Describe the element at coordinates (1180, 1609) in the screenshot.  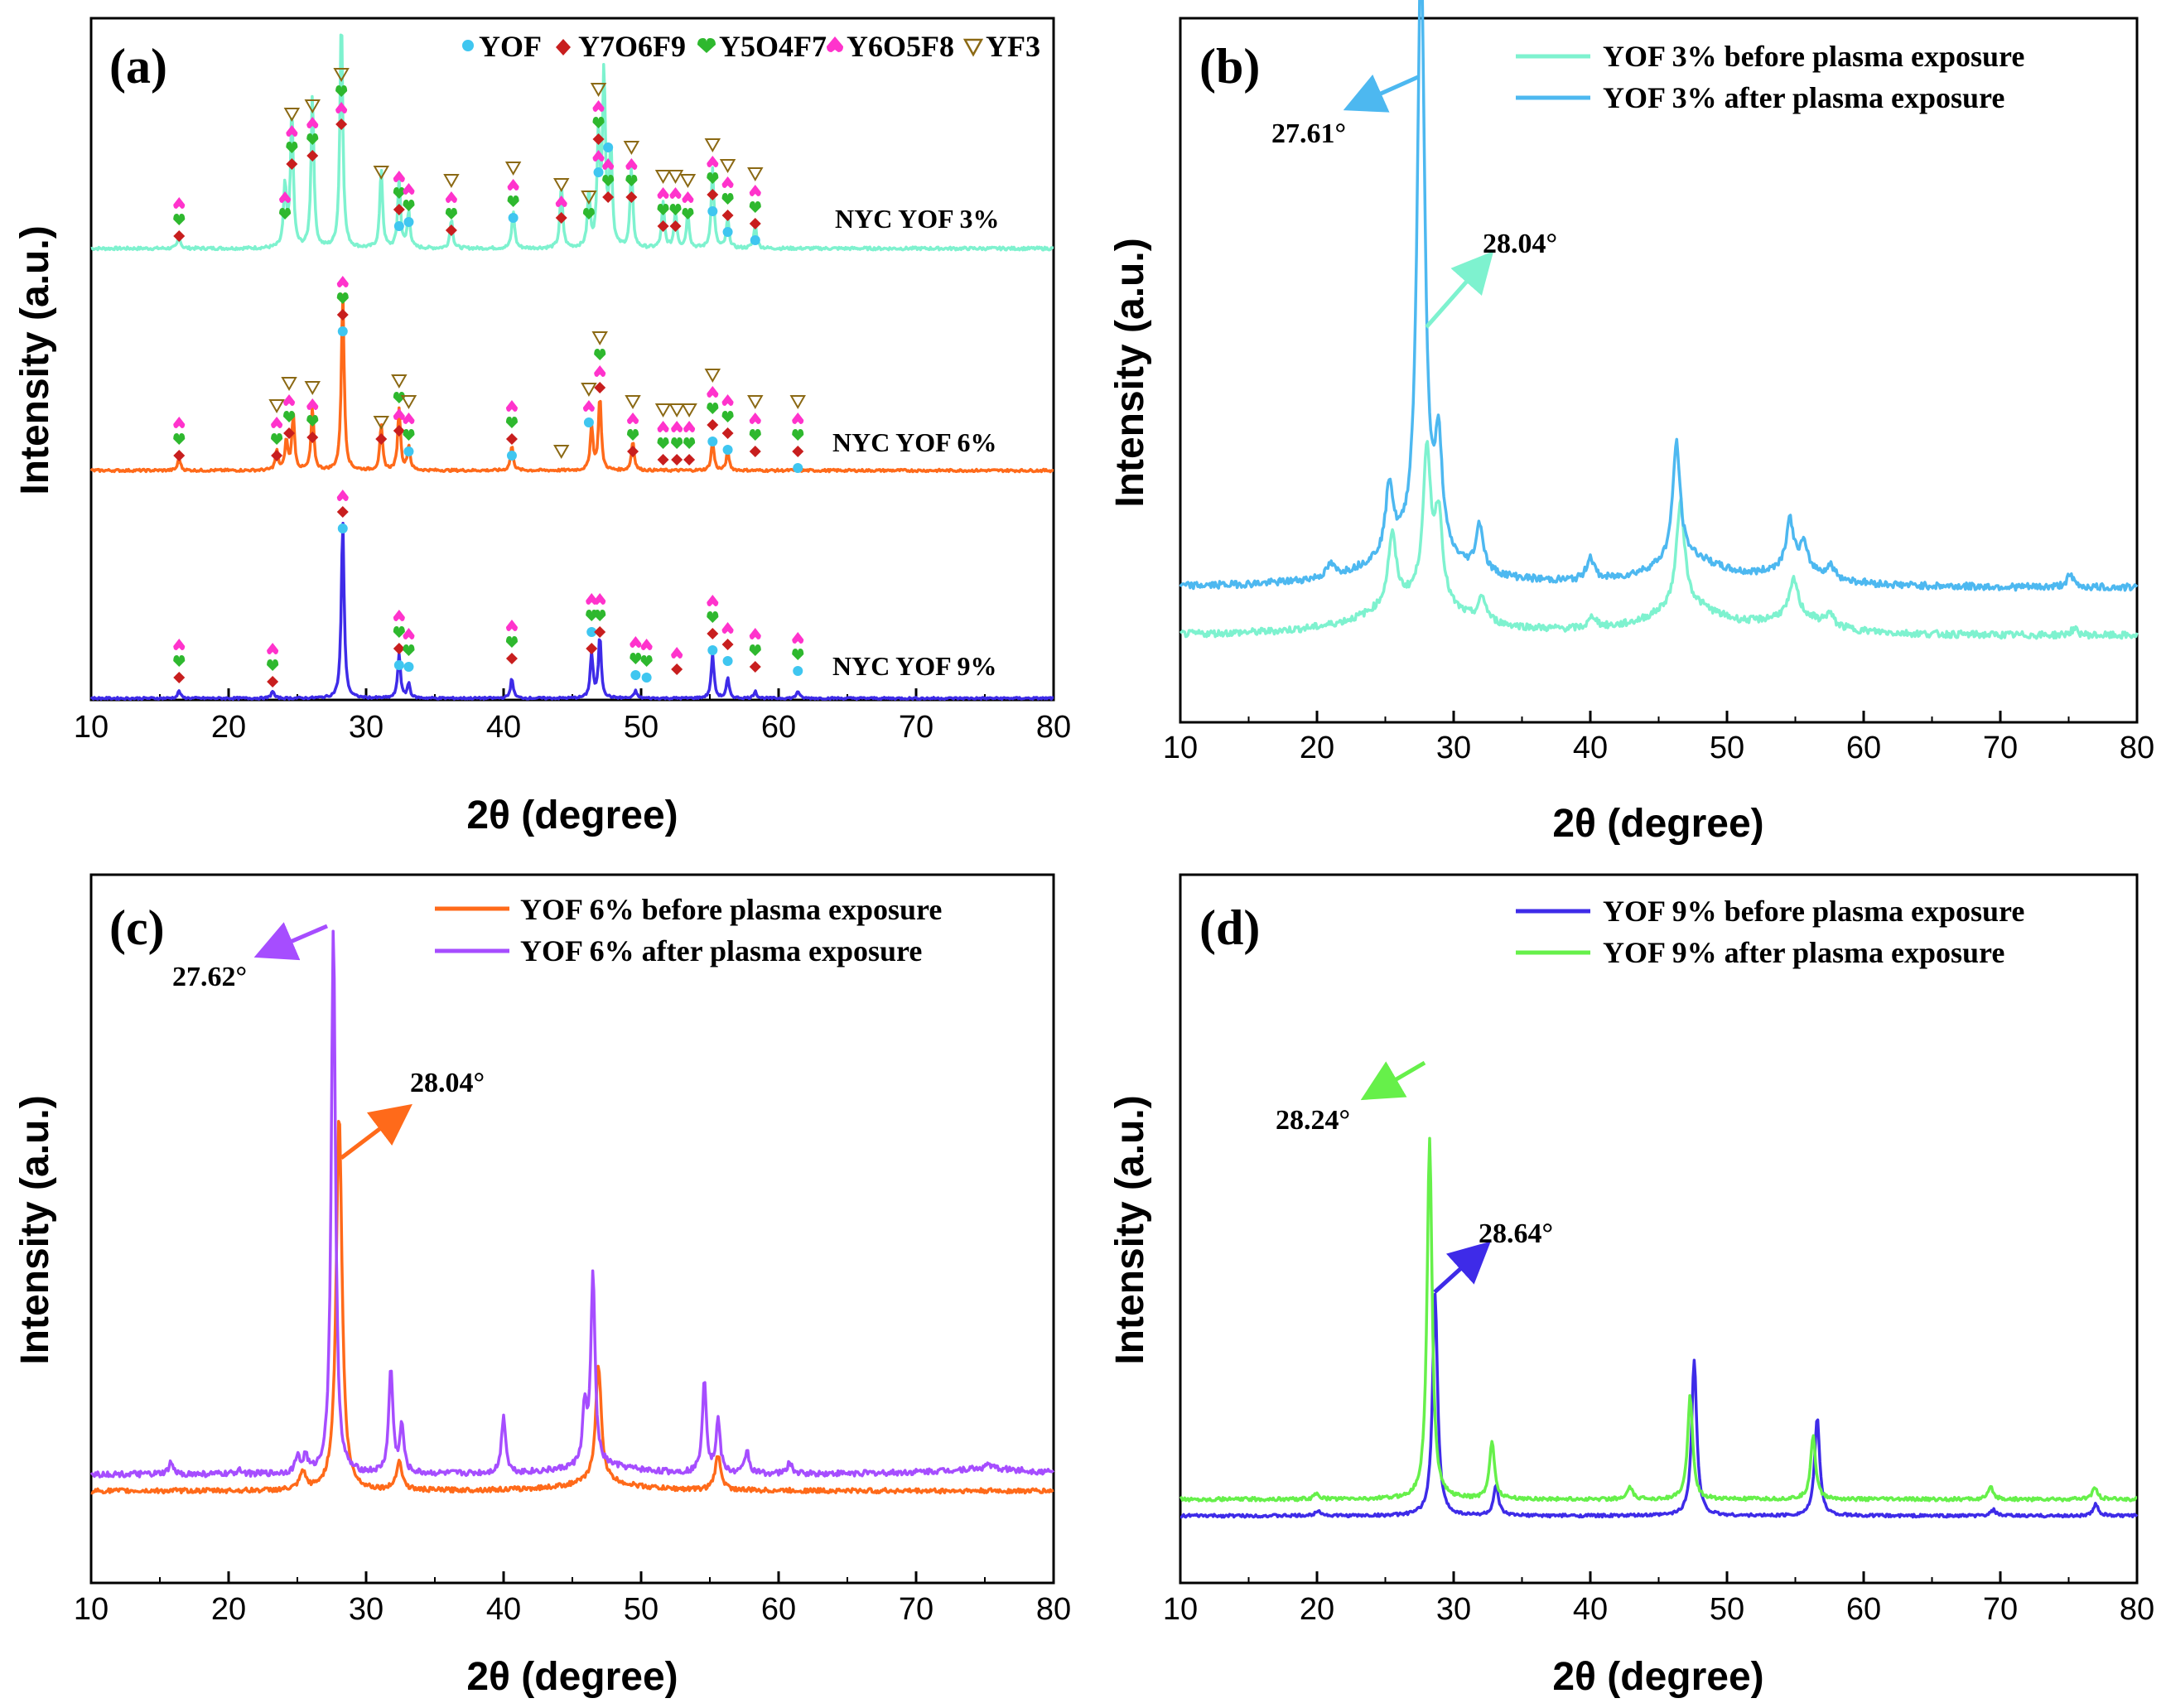
I see `x-tick-label-d-10: 10` at that location.